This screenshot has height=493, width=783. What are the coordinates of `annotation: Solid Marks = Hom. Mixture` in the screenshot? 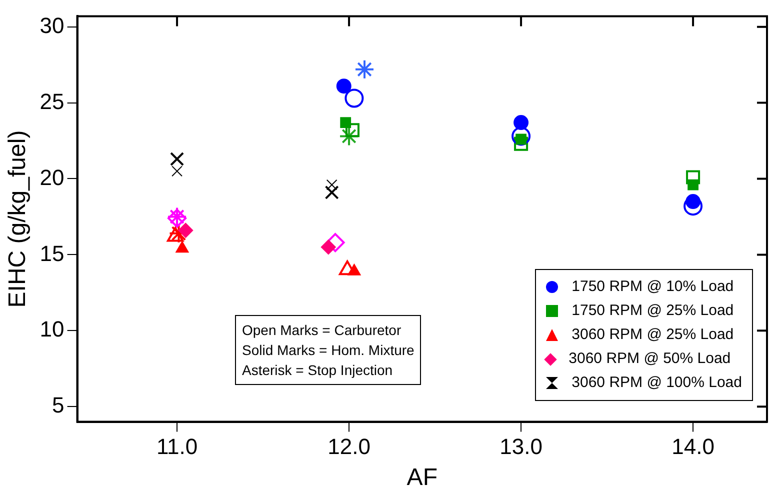 It's located at (328, 350).